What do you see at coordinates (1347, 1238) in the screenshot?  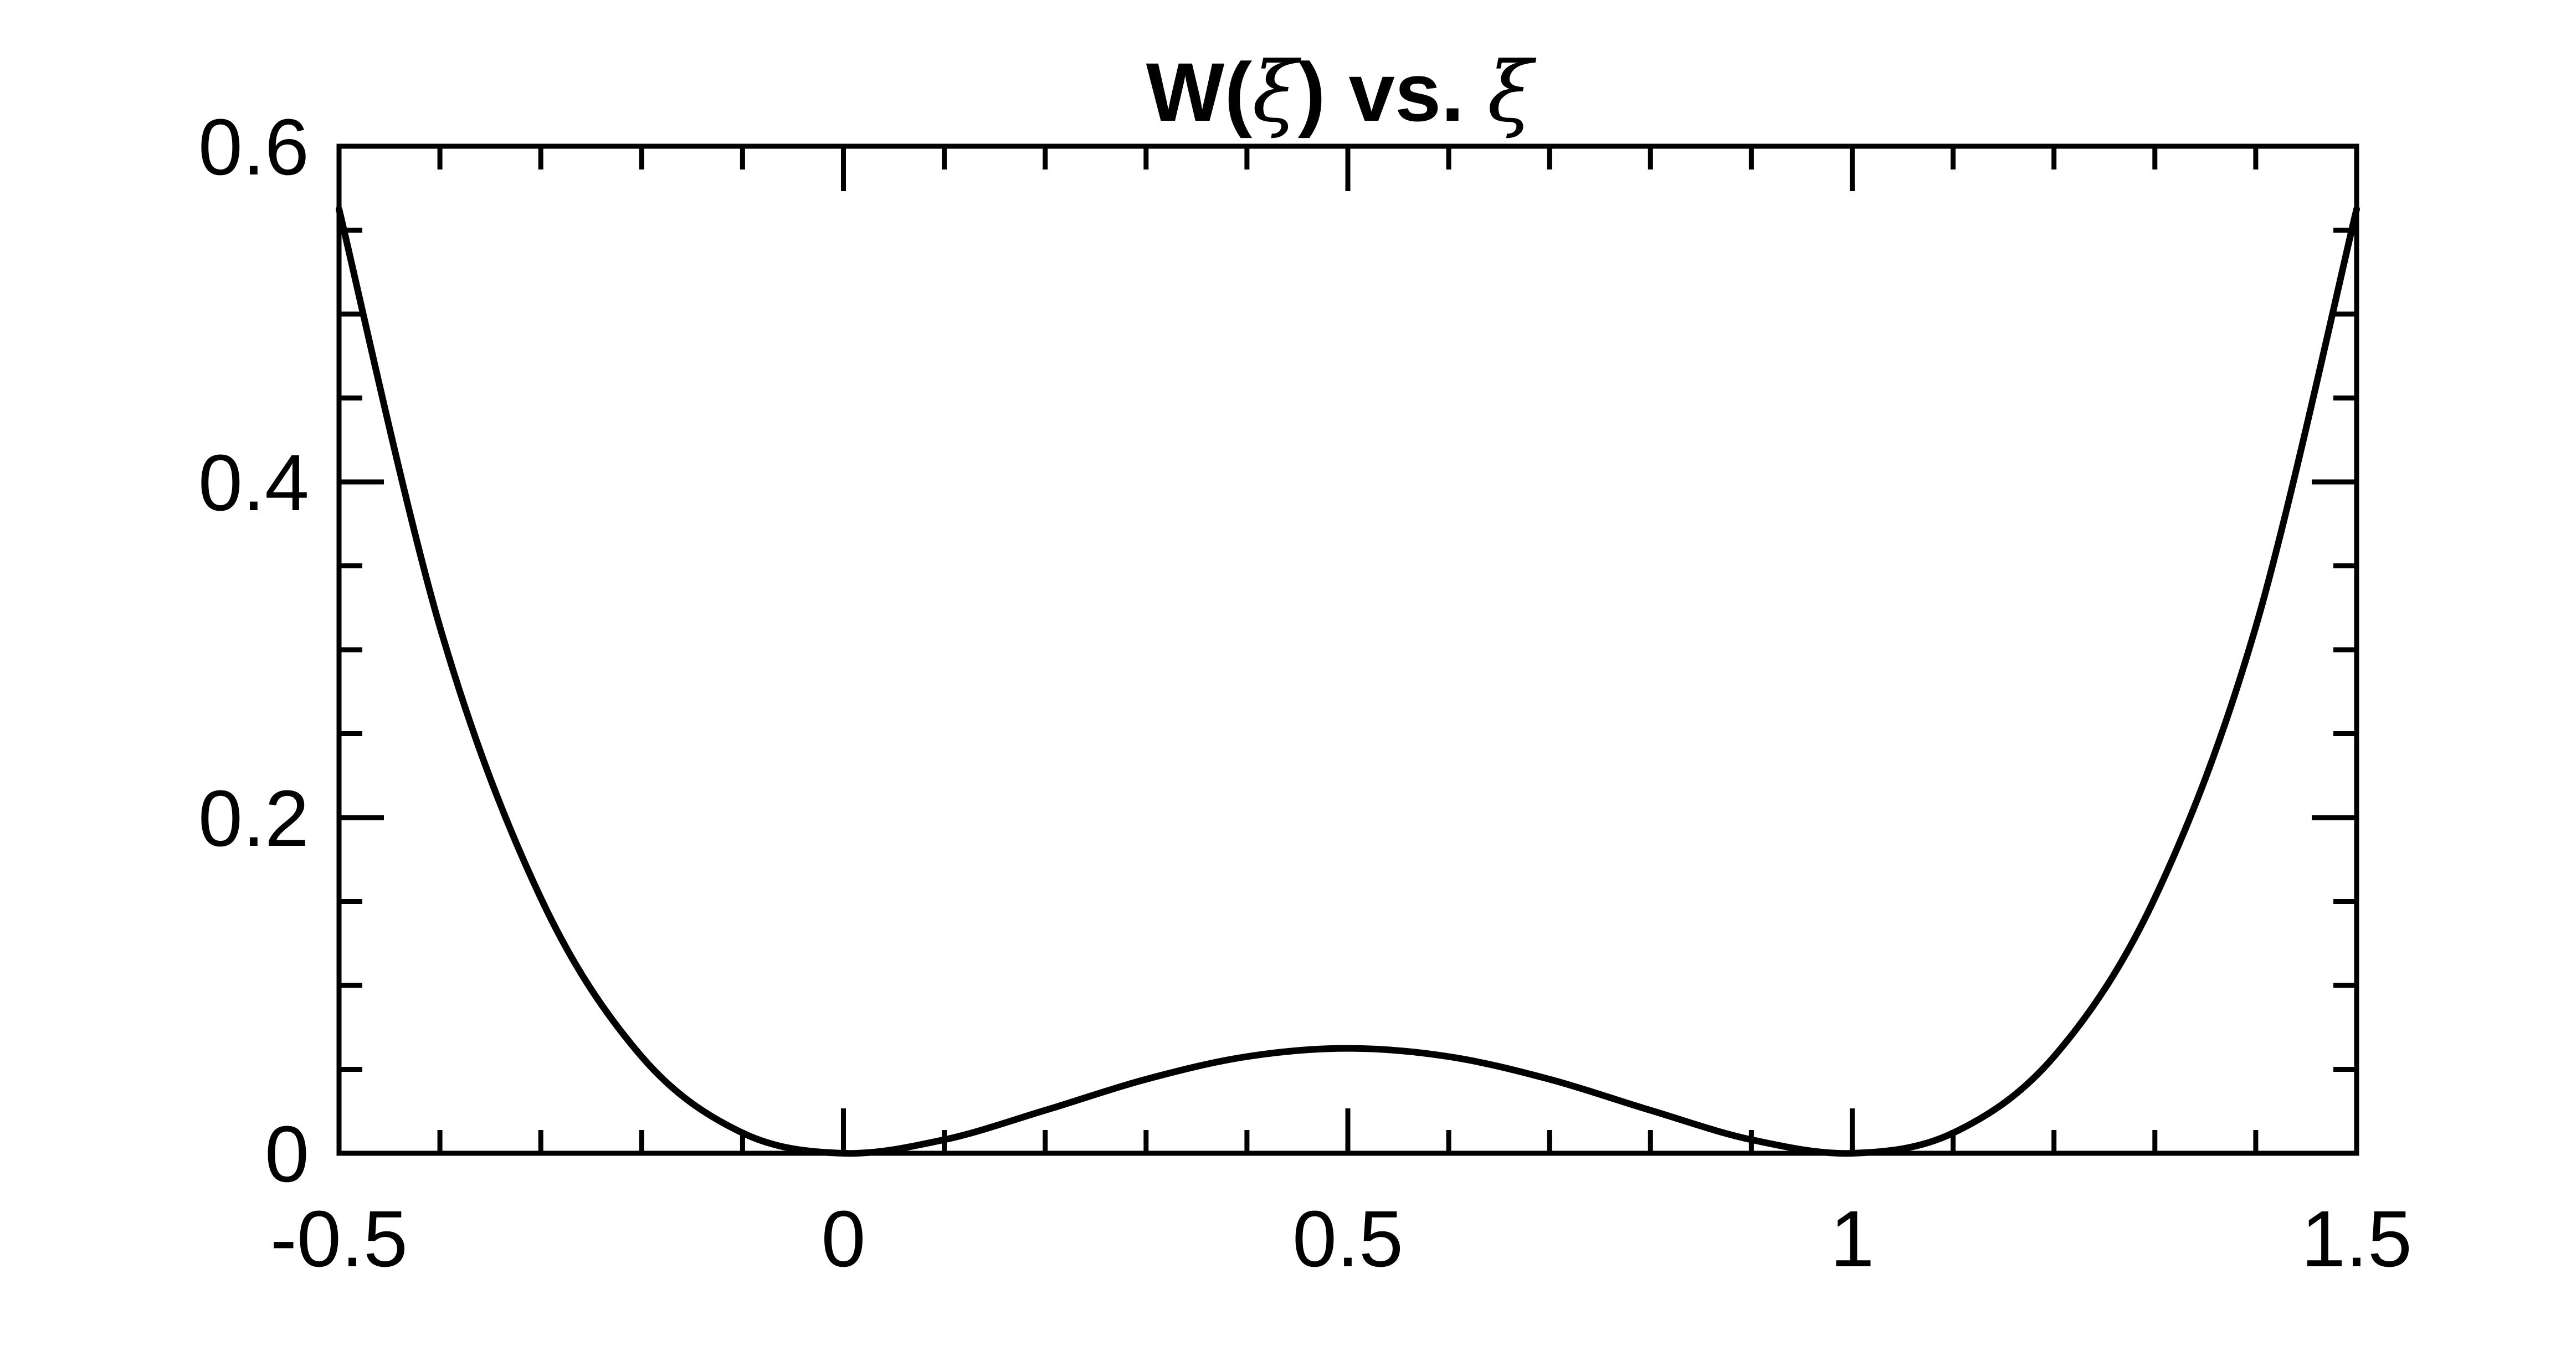 I see `x-tick-label: 0.5` at bounding box center [1347, 1238].